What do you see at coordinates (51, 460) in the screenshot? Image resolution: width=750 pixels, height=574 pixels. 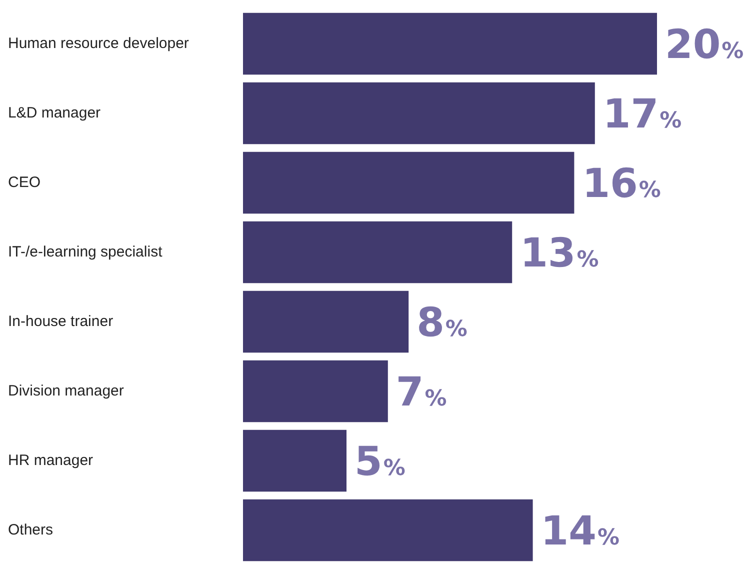 I see `y-tick-label: HR manager` at bounding box center [51, 460].